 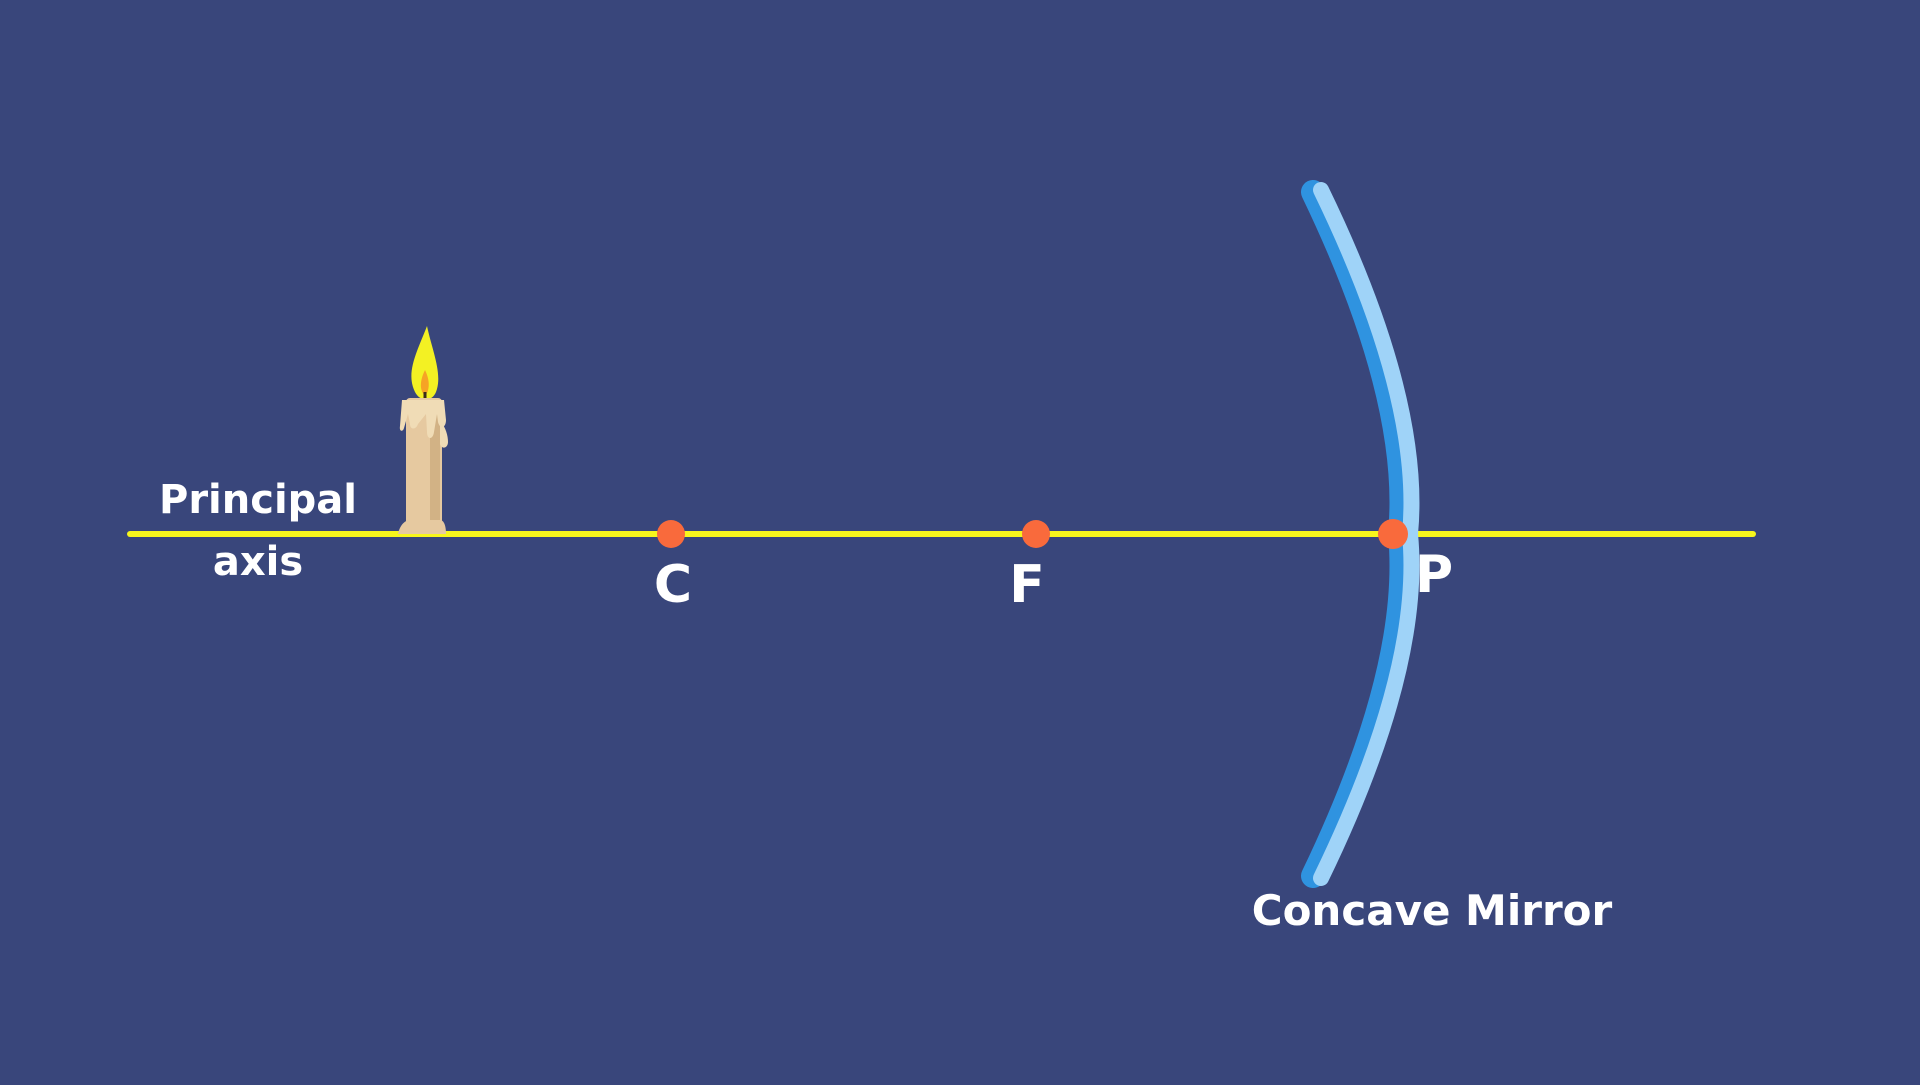 I want to click on pole-point, so click(x=1393, y=534).